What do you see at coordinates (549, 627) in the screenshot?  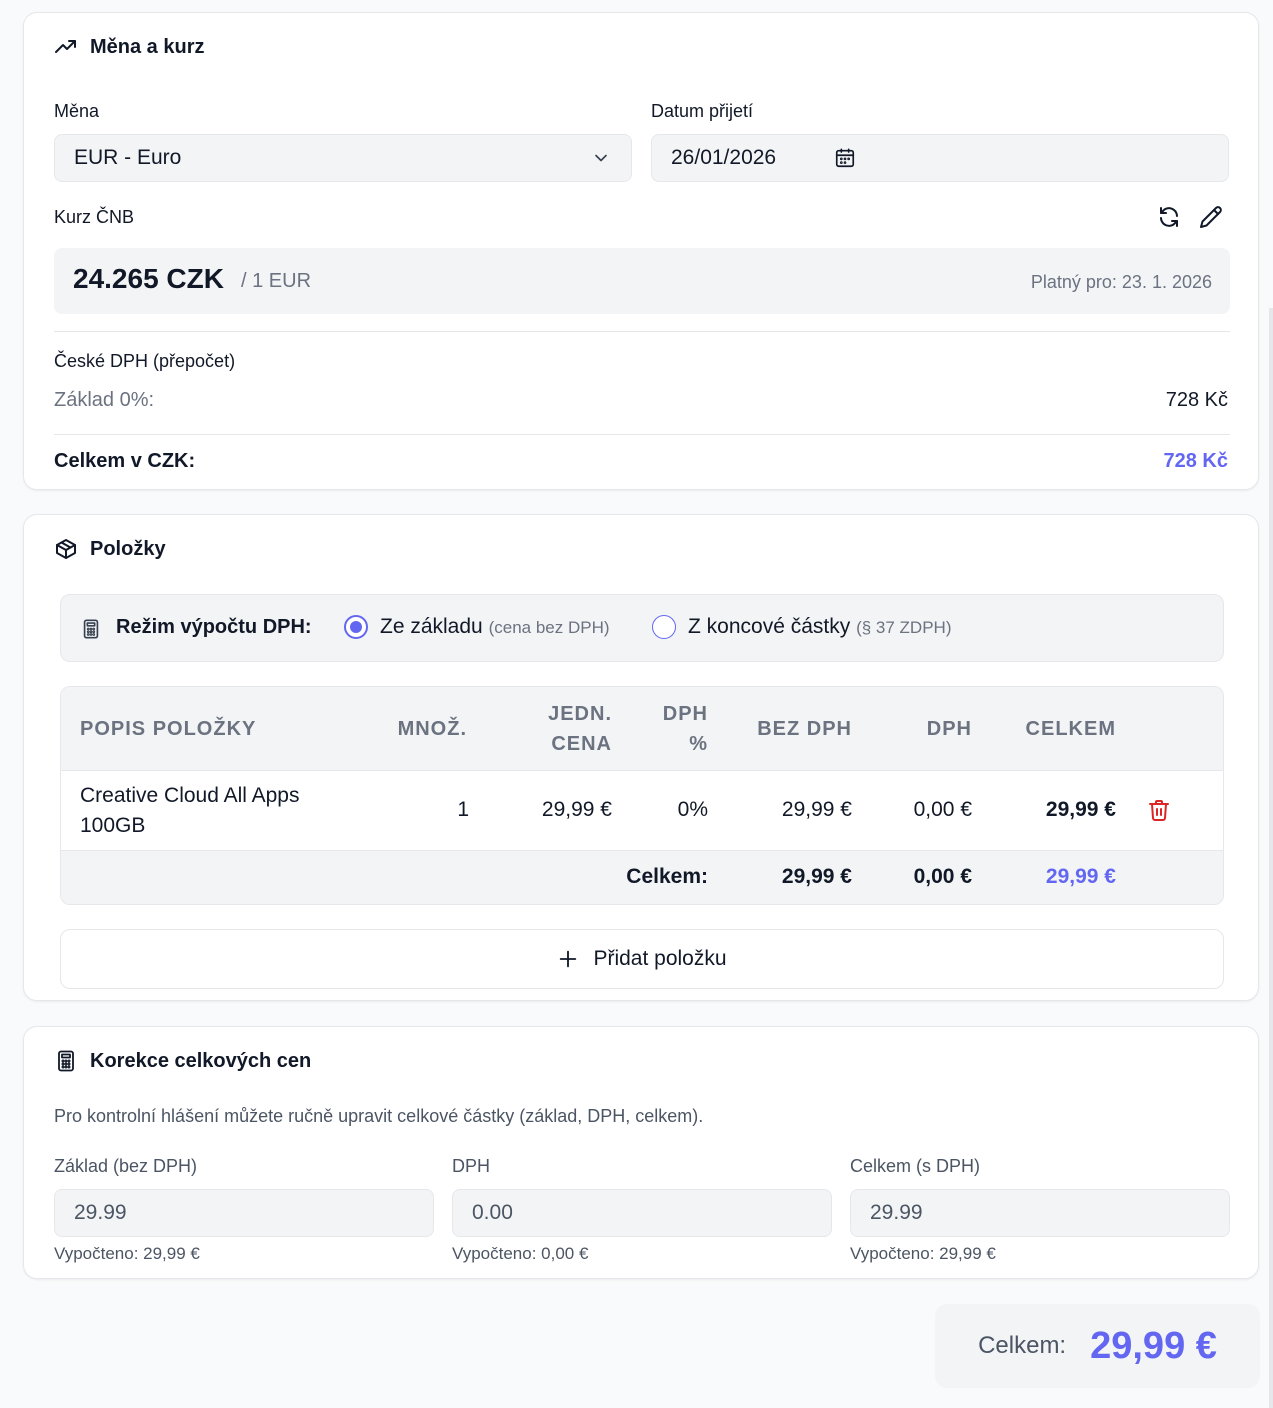 I see `vat-mode-option-base-note: (cena bez DPH)` at bounding box center [549, 627].